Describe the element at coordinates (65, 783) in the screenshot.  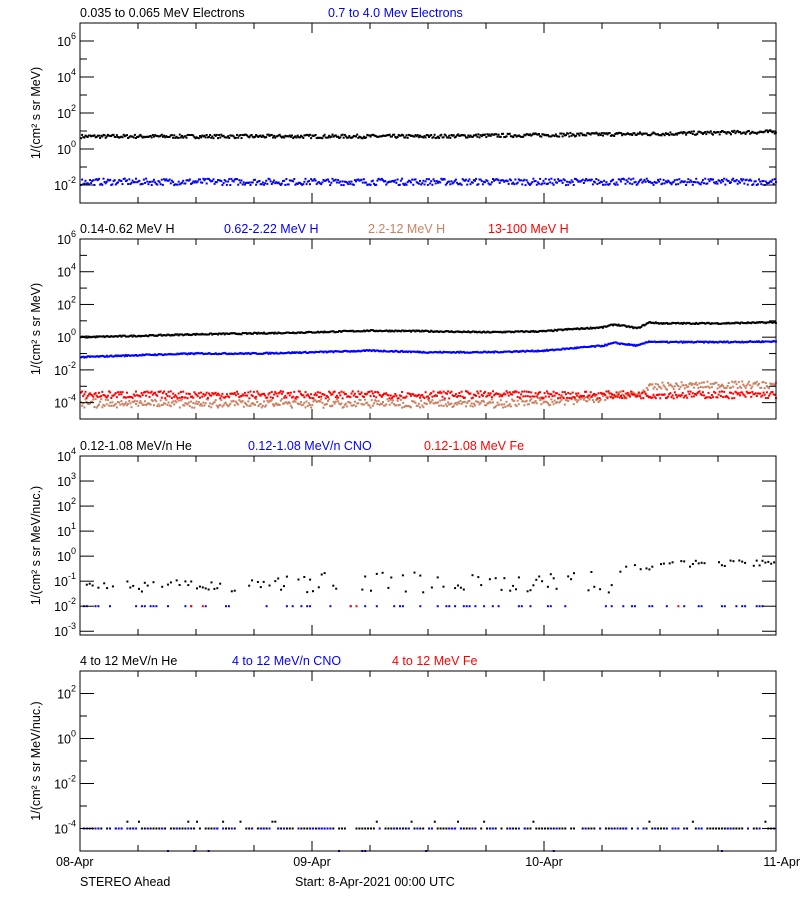
I see `y-tick-label: 10⁻²` at that location.